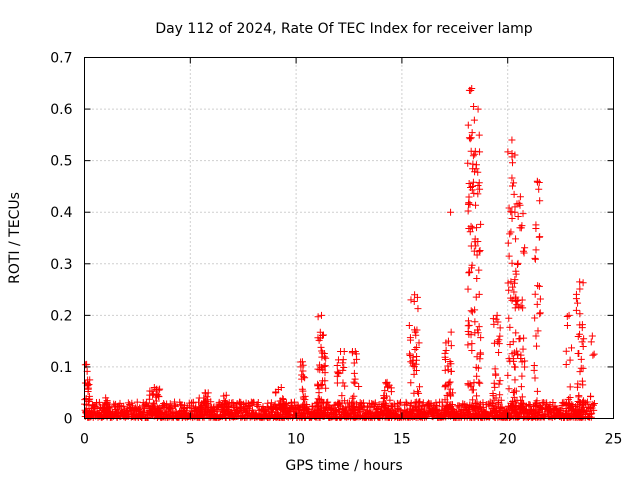 Image resolution: width=640 pixels, height=480 pixels. Describe the element at coordinates (84, 440) in the screenshot. I see `x-tick-label: 0` at that location.